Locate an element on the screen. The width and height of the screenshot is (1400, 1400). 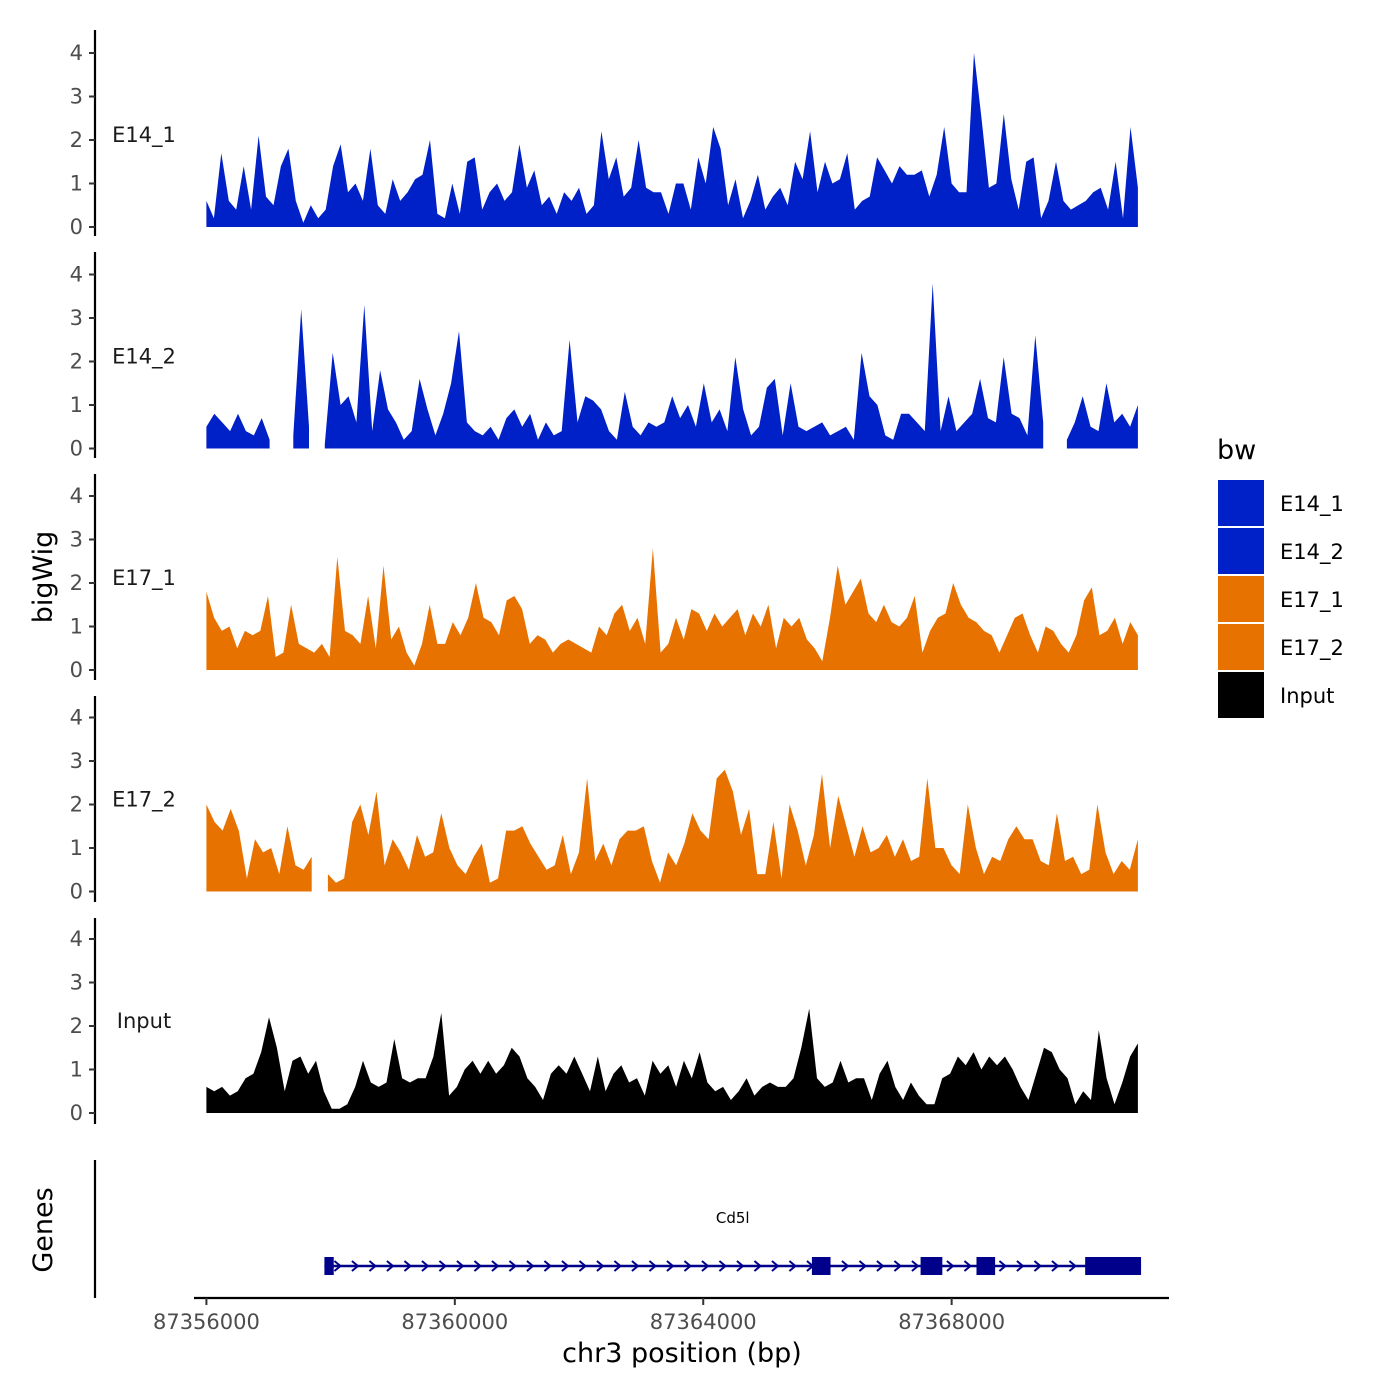
legend-item-E17_2: E17_2 is located at coordinates (1281, 647).